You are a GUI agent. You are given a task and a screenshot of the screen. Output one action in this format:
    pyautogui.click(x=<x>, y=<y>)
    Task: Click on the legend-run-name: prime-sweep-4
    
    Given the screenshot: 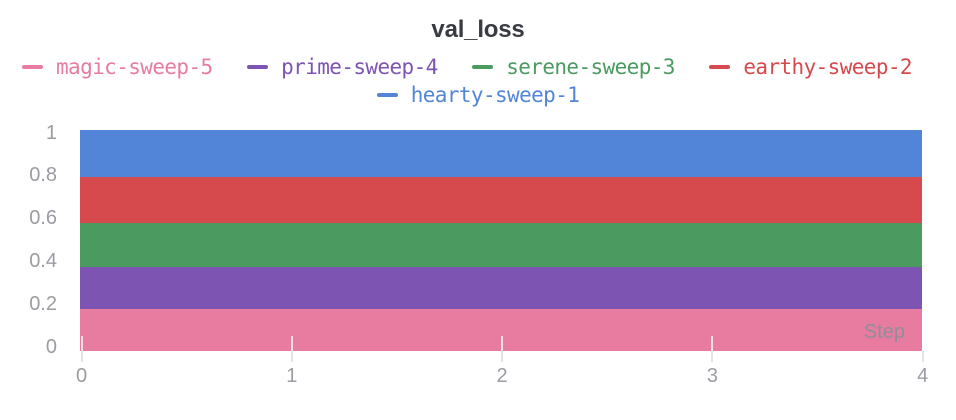 What is the action you would take?
    pyautogui.click(x=359, y=67)
    